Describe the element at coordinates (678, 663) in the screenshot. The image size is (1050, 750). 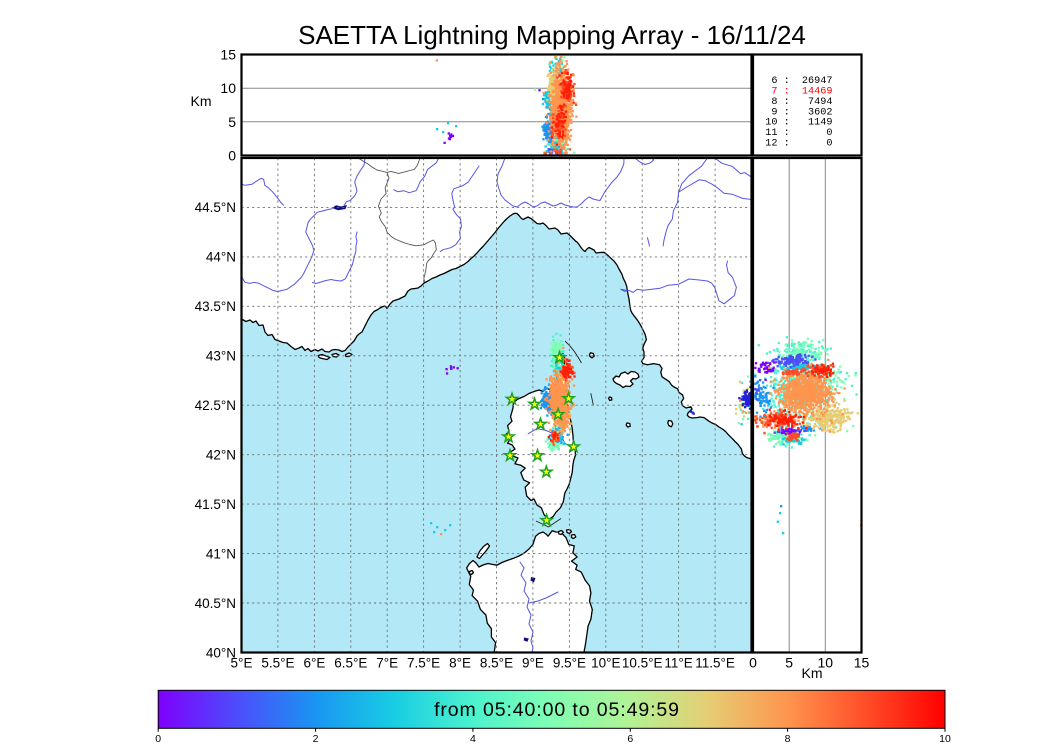
I see `svg-text: 11°E` at that location.